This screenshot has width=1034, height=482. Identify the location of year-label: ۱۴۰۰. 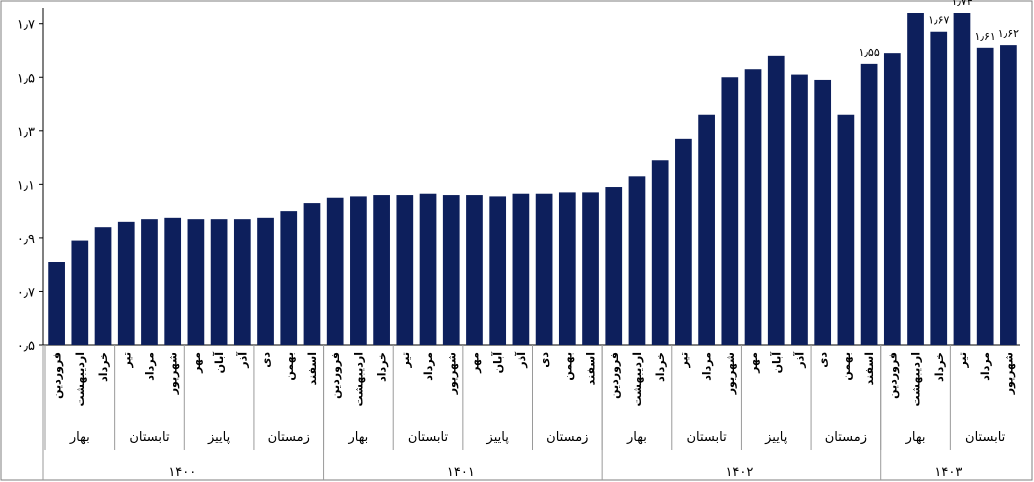
(182, 472).